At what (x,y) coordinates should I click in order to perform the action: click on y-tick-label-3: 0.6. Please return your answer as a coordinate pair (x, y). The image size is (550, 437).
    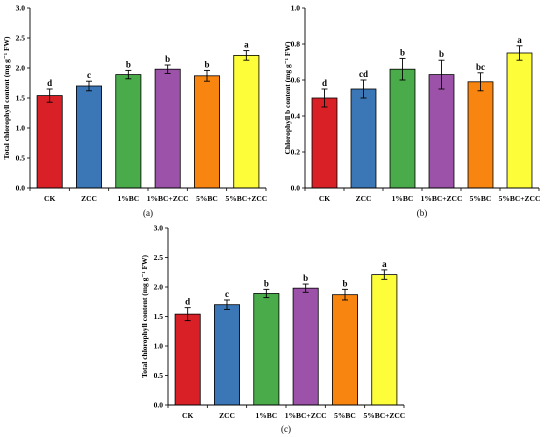
    Looking at the image, I should click on (296, 80).